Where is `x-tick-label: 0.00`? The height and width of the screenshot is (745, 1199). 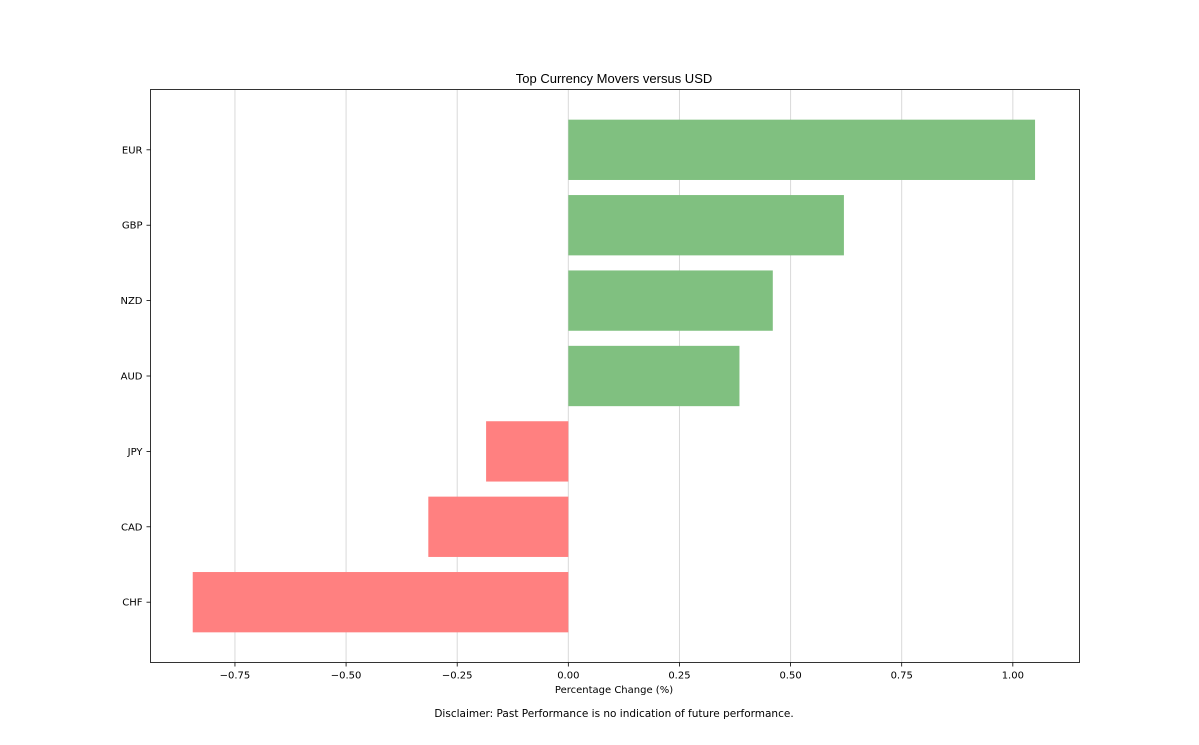
x-tick-label: 0.00 is located at coordinates (568, 676).